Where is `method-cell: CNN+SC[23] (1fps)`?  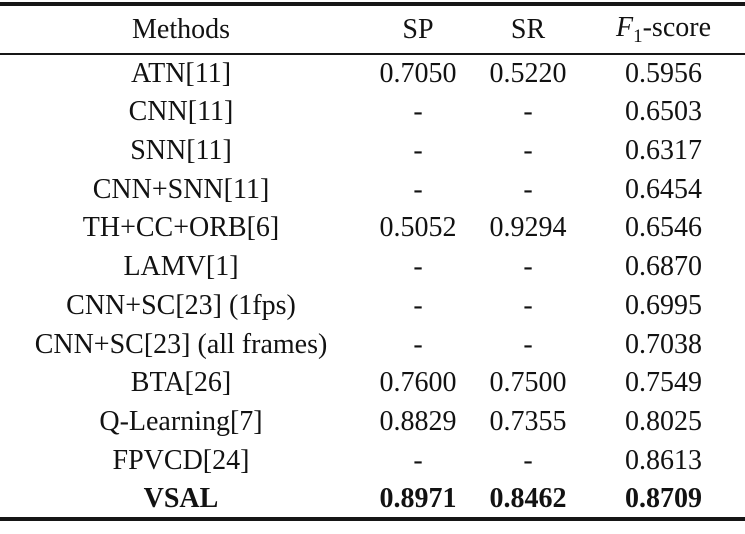
method-cell: CNN+SC[23] (1fps) is located at coordinates (181, 305).